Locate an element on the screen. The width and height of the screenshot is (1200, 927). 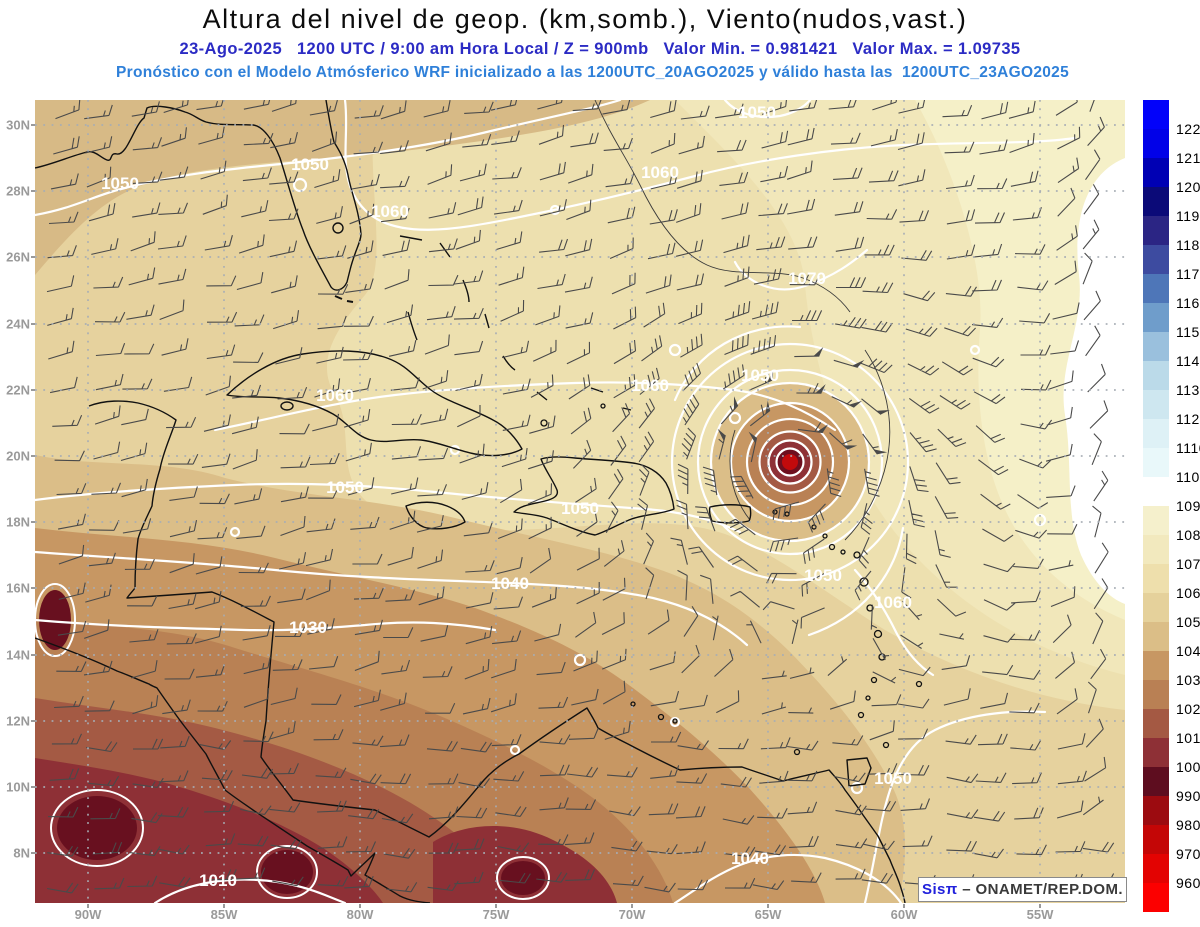
colorbar-tick-label: 990 is located at coordinates (1188, 796).